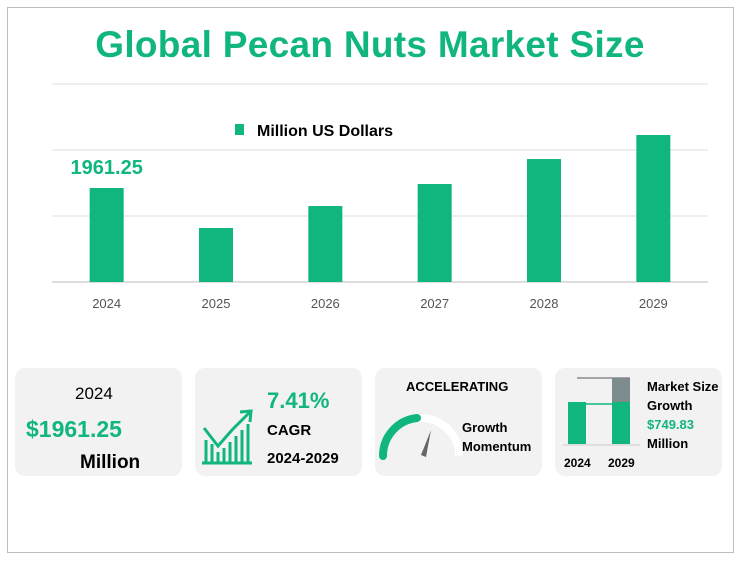 This screenshot has height=573, width=740. What do you see at coordinates (110, 462) in the screenshot?
I see `unit-label: Million` at bounding box center [110, 462].